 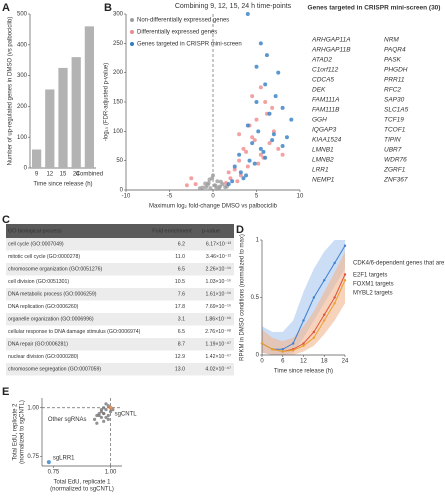 What do you see at coordinates (323, 80) in the screenshot?
I see `gene-name: CDCA5` at bounding box center [323, 80].